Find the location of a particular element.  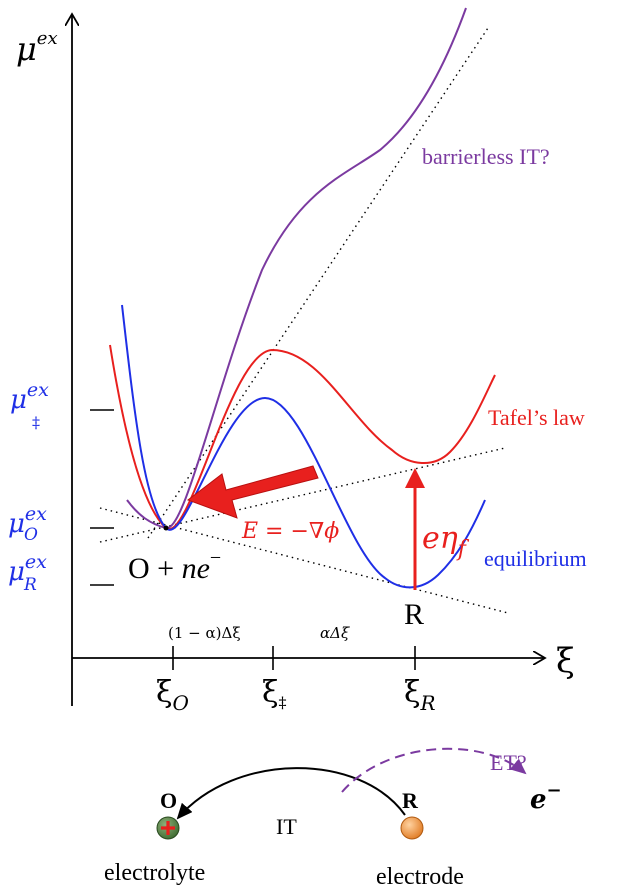

x-label-O: ξO is located at coordinates (172, 695).